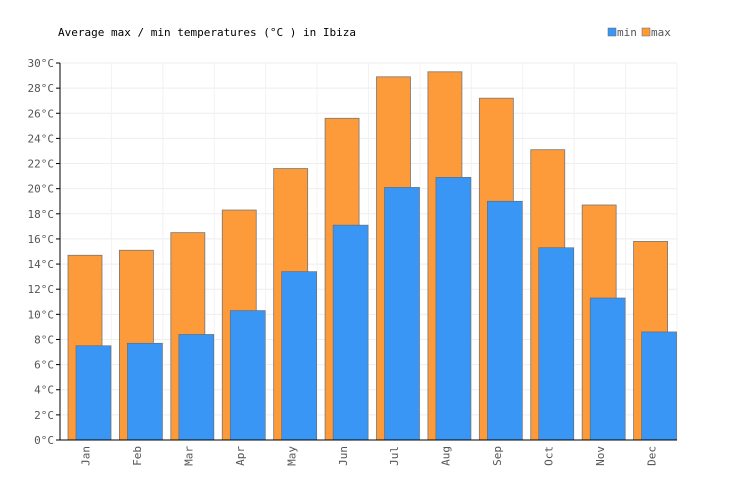  What do you see at coordinates (646, 32) in the screenshot?
I see `legend-swatch-max` at bounding box center [646, 32].